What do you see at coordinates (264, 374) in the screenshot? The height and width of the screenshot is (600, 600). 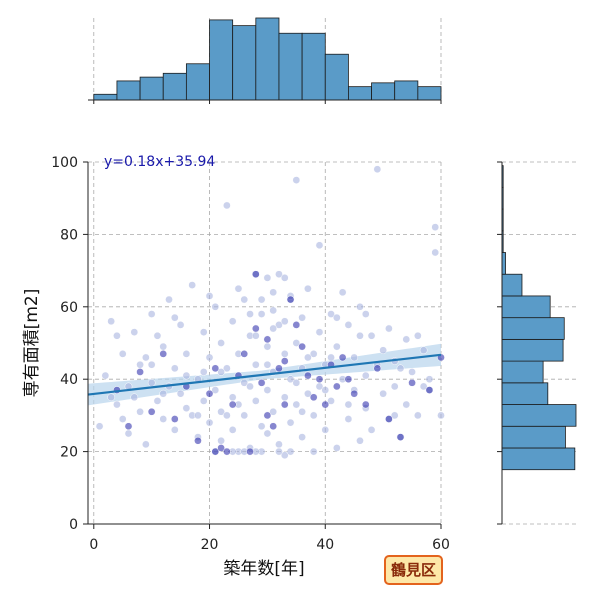 I see `regression-line-path` at bounding box center [264, 374].